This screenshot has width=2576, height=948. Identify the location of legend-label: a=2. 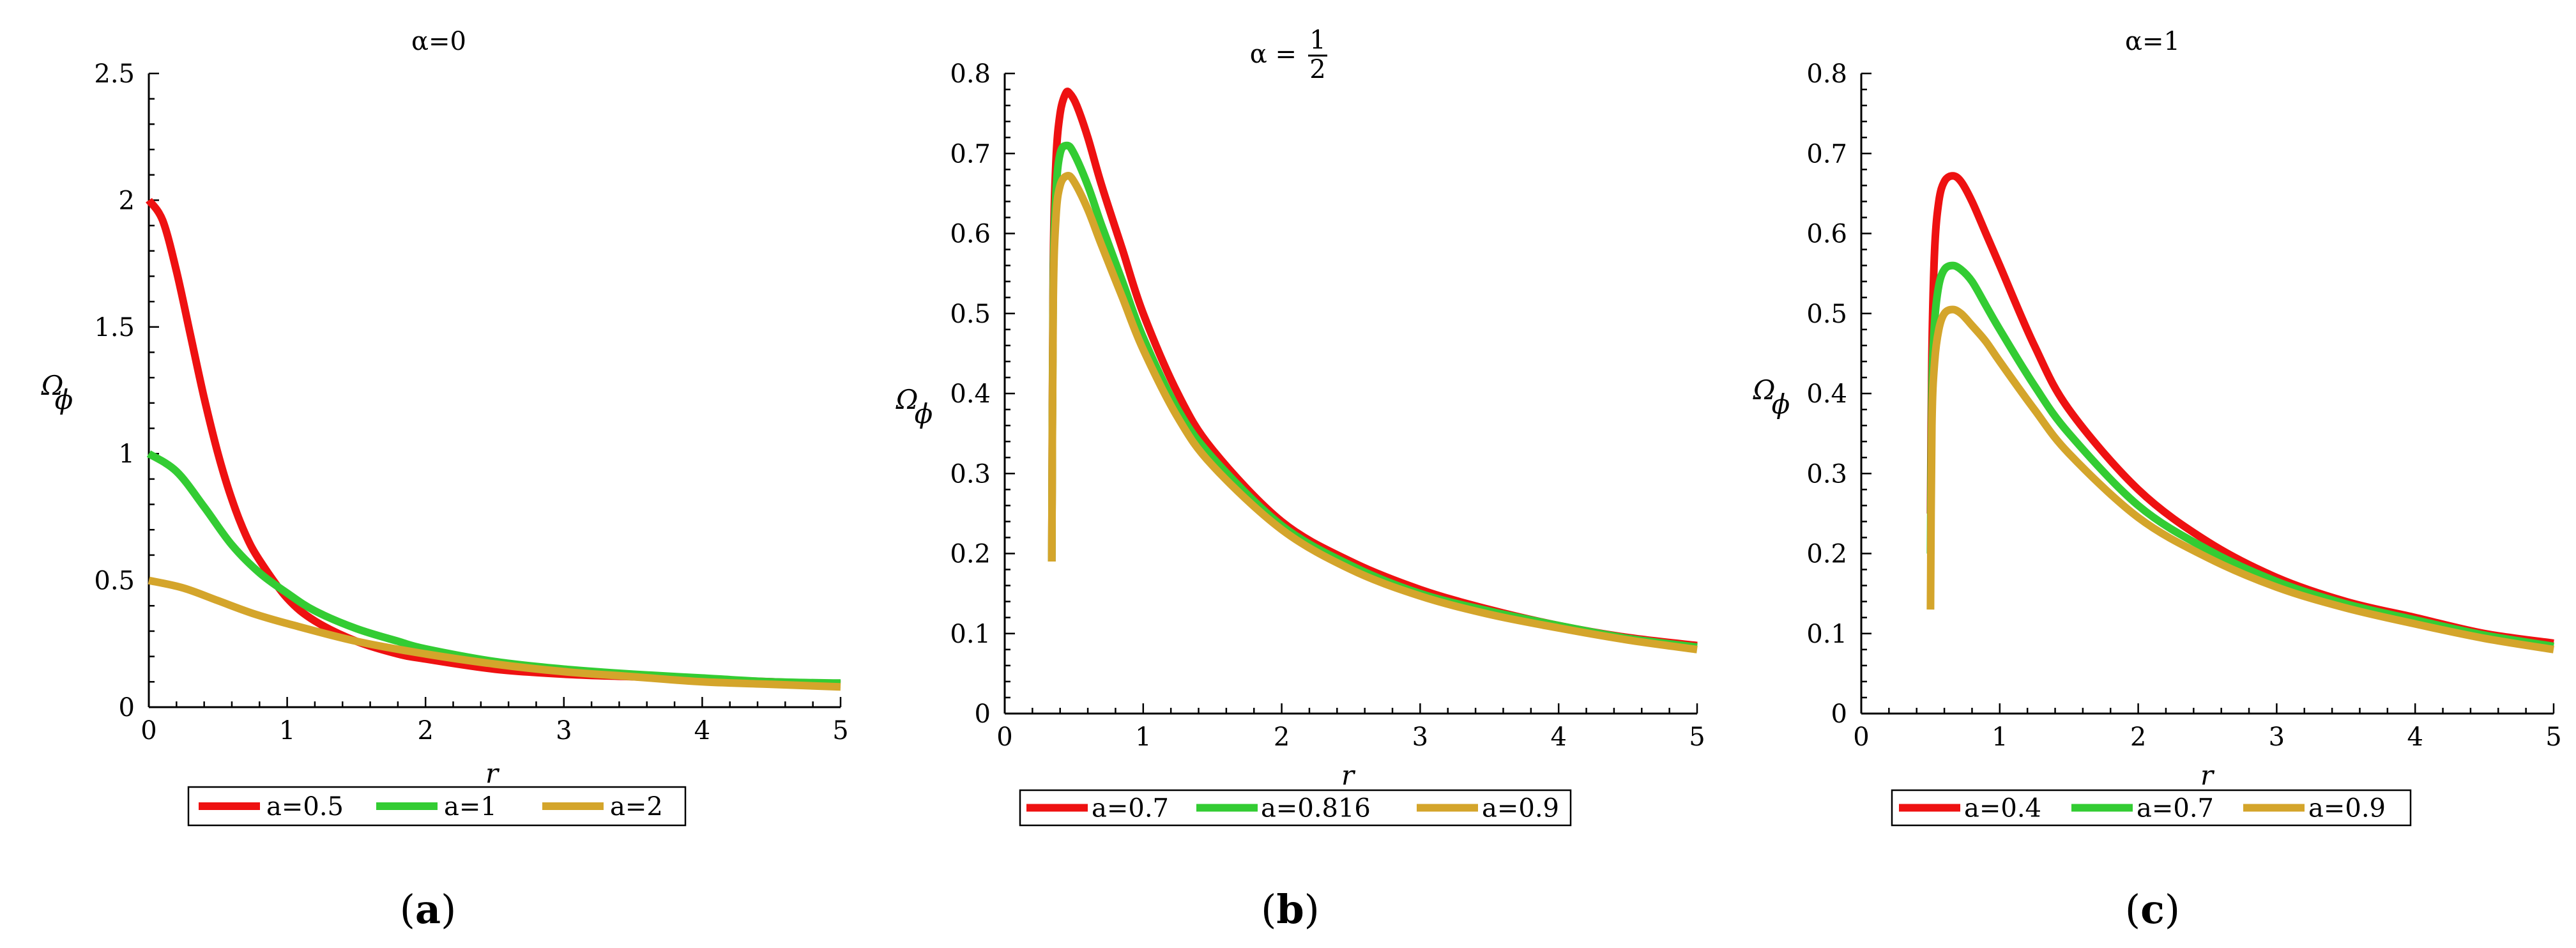
(636, 807).